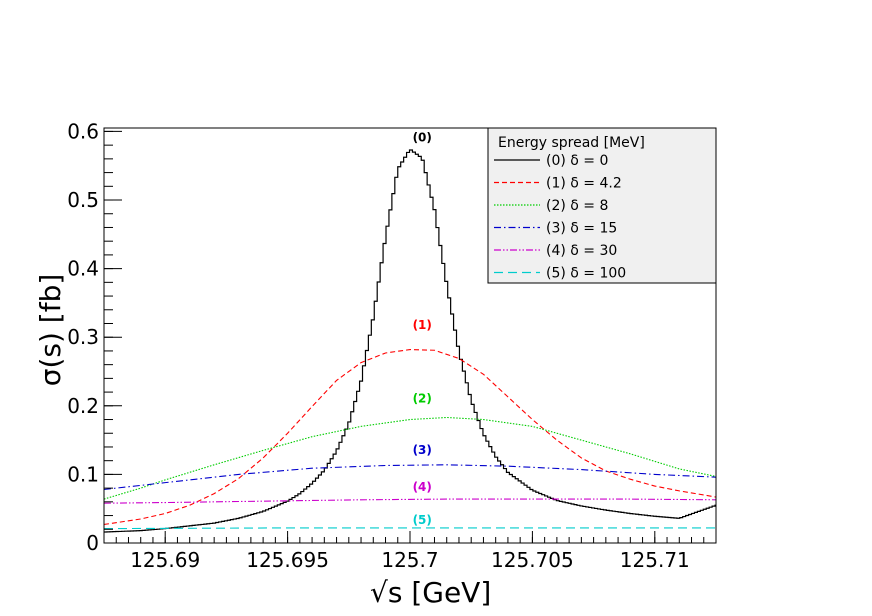 This screenshot has height=616, width=872. What do you see at coordinates (83, 269) in the screenshot?
I see `y-tick-label: 0.4` at bounding box center [83, 269].